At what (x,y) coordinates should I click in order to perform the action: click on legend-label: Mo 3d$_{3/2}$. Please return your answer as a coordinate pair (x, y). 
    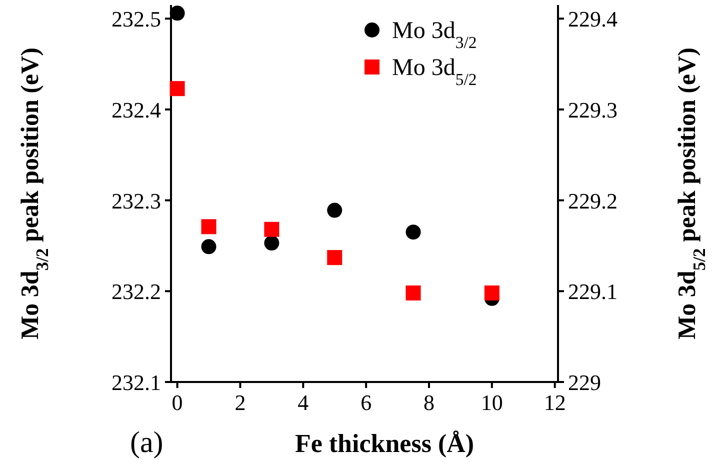
    Looking at the image, I should click on (434, 35).